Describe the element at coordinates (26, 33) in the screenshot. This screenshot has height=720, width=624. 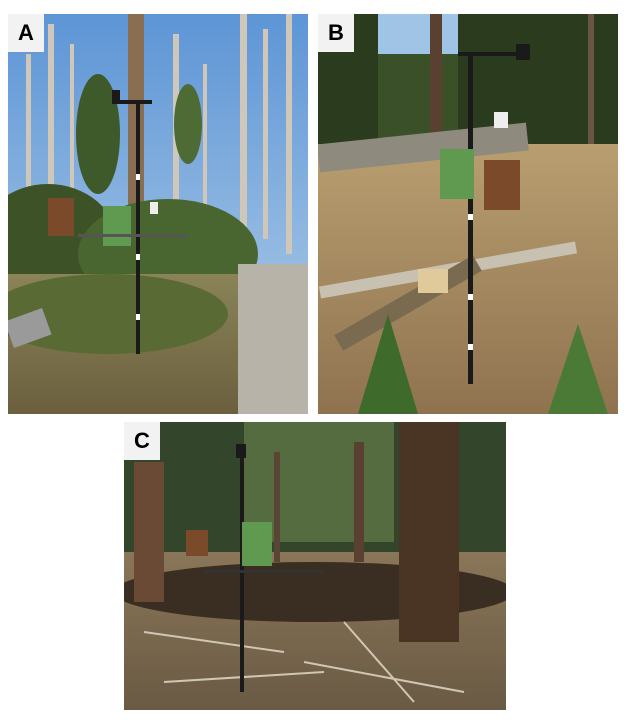
I see `panel-label-a: A` at that location.